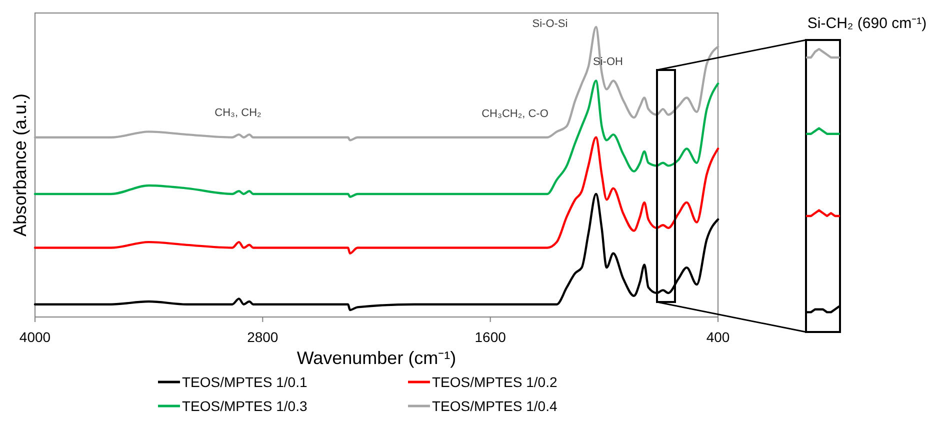  What do you see at coordinates (20, 165) in the screenshot?
I see `y-axis-title: Absorbance (a.u.)` at bounding box center [20, 165].